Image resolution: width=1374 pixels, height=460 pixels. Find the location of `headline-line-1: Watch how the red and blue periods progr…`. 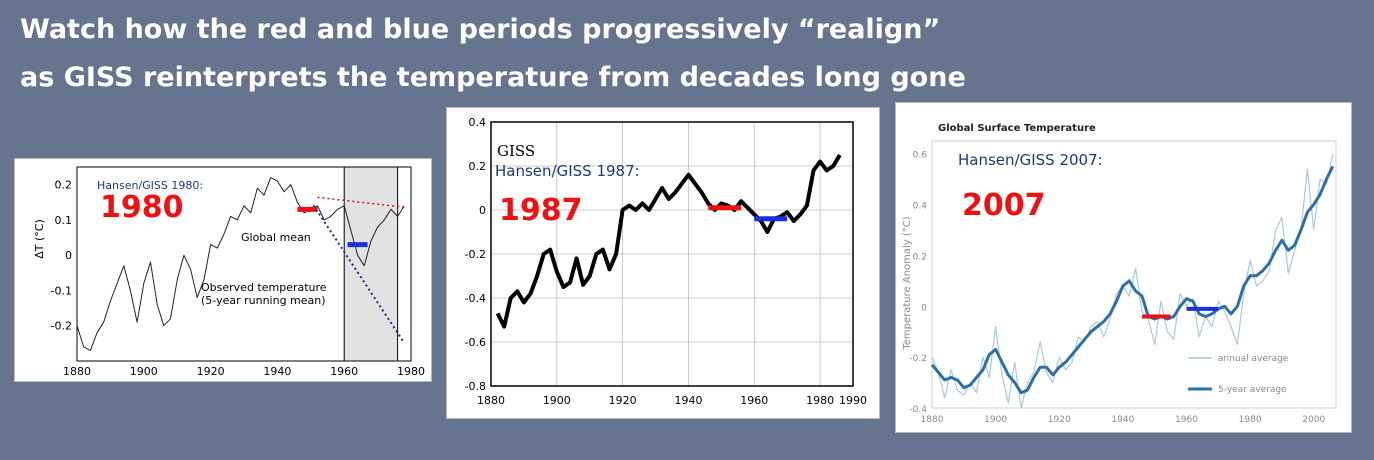

headline-line-1: Watch how the red and blue periods progr… is located at coordinates (480, 29).